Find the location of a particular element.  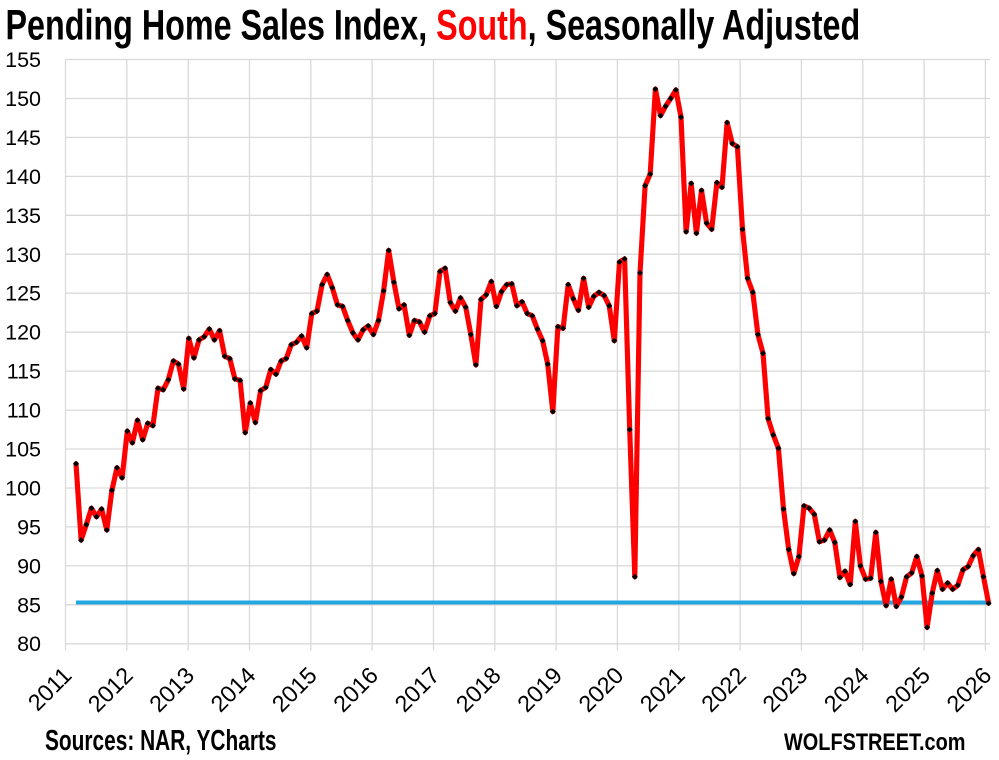

svg-text: 135 is located at coordinates (23, 216).